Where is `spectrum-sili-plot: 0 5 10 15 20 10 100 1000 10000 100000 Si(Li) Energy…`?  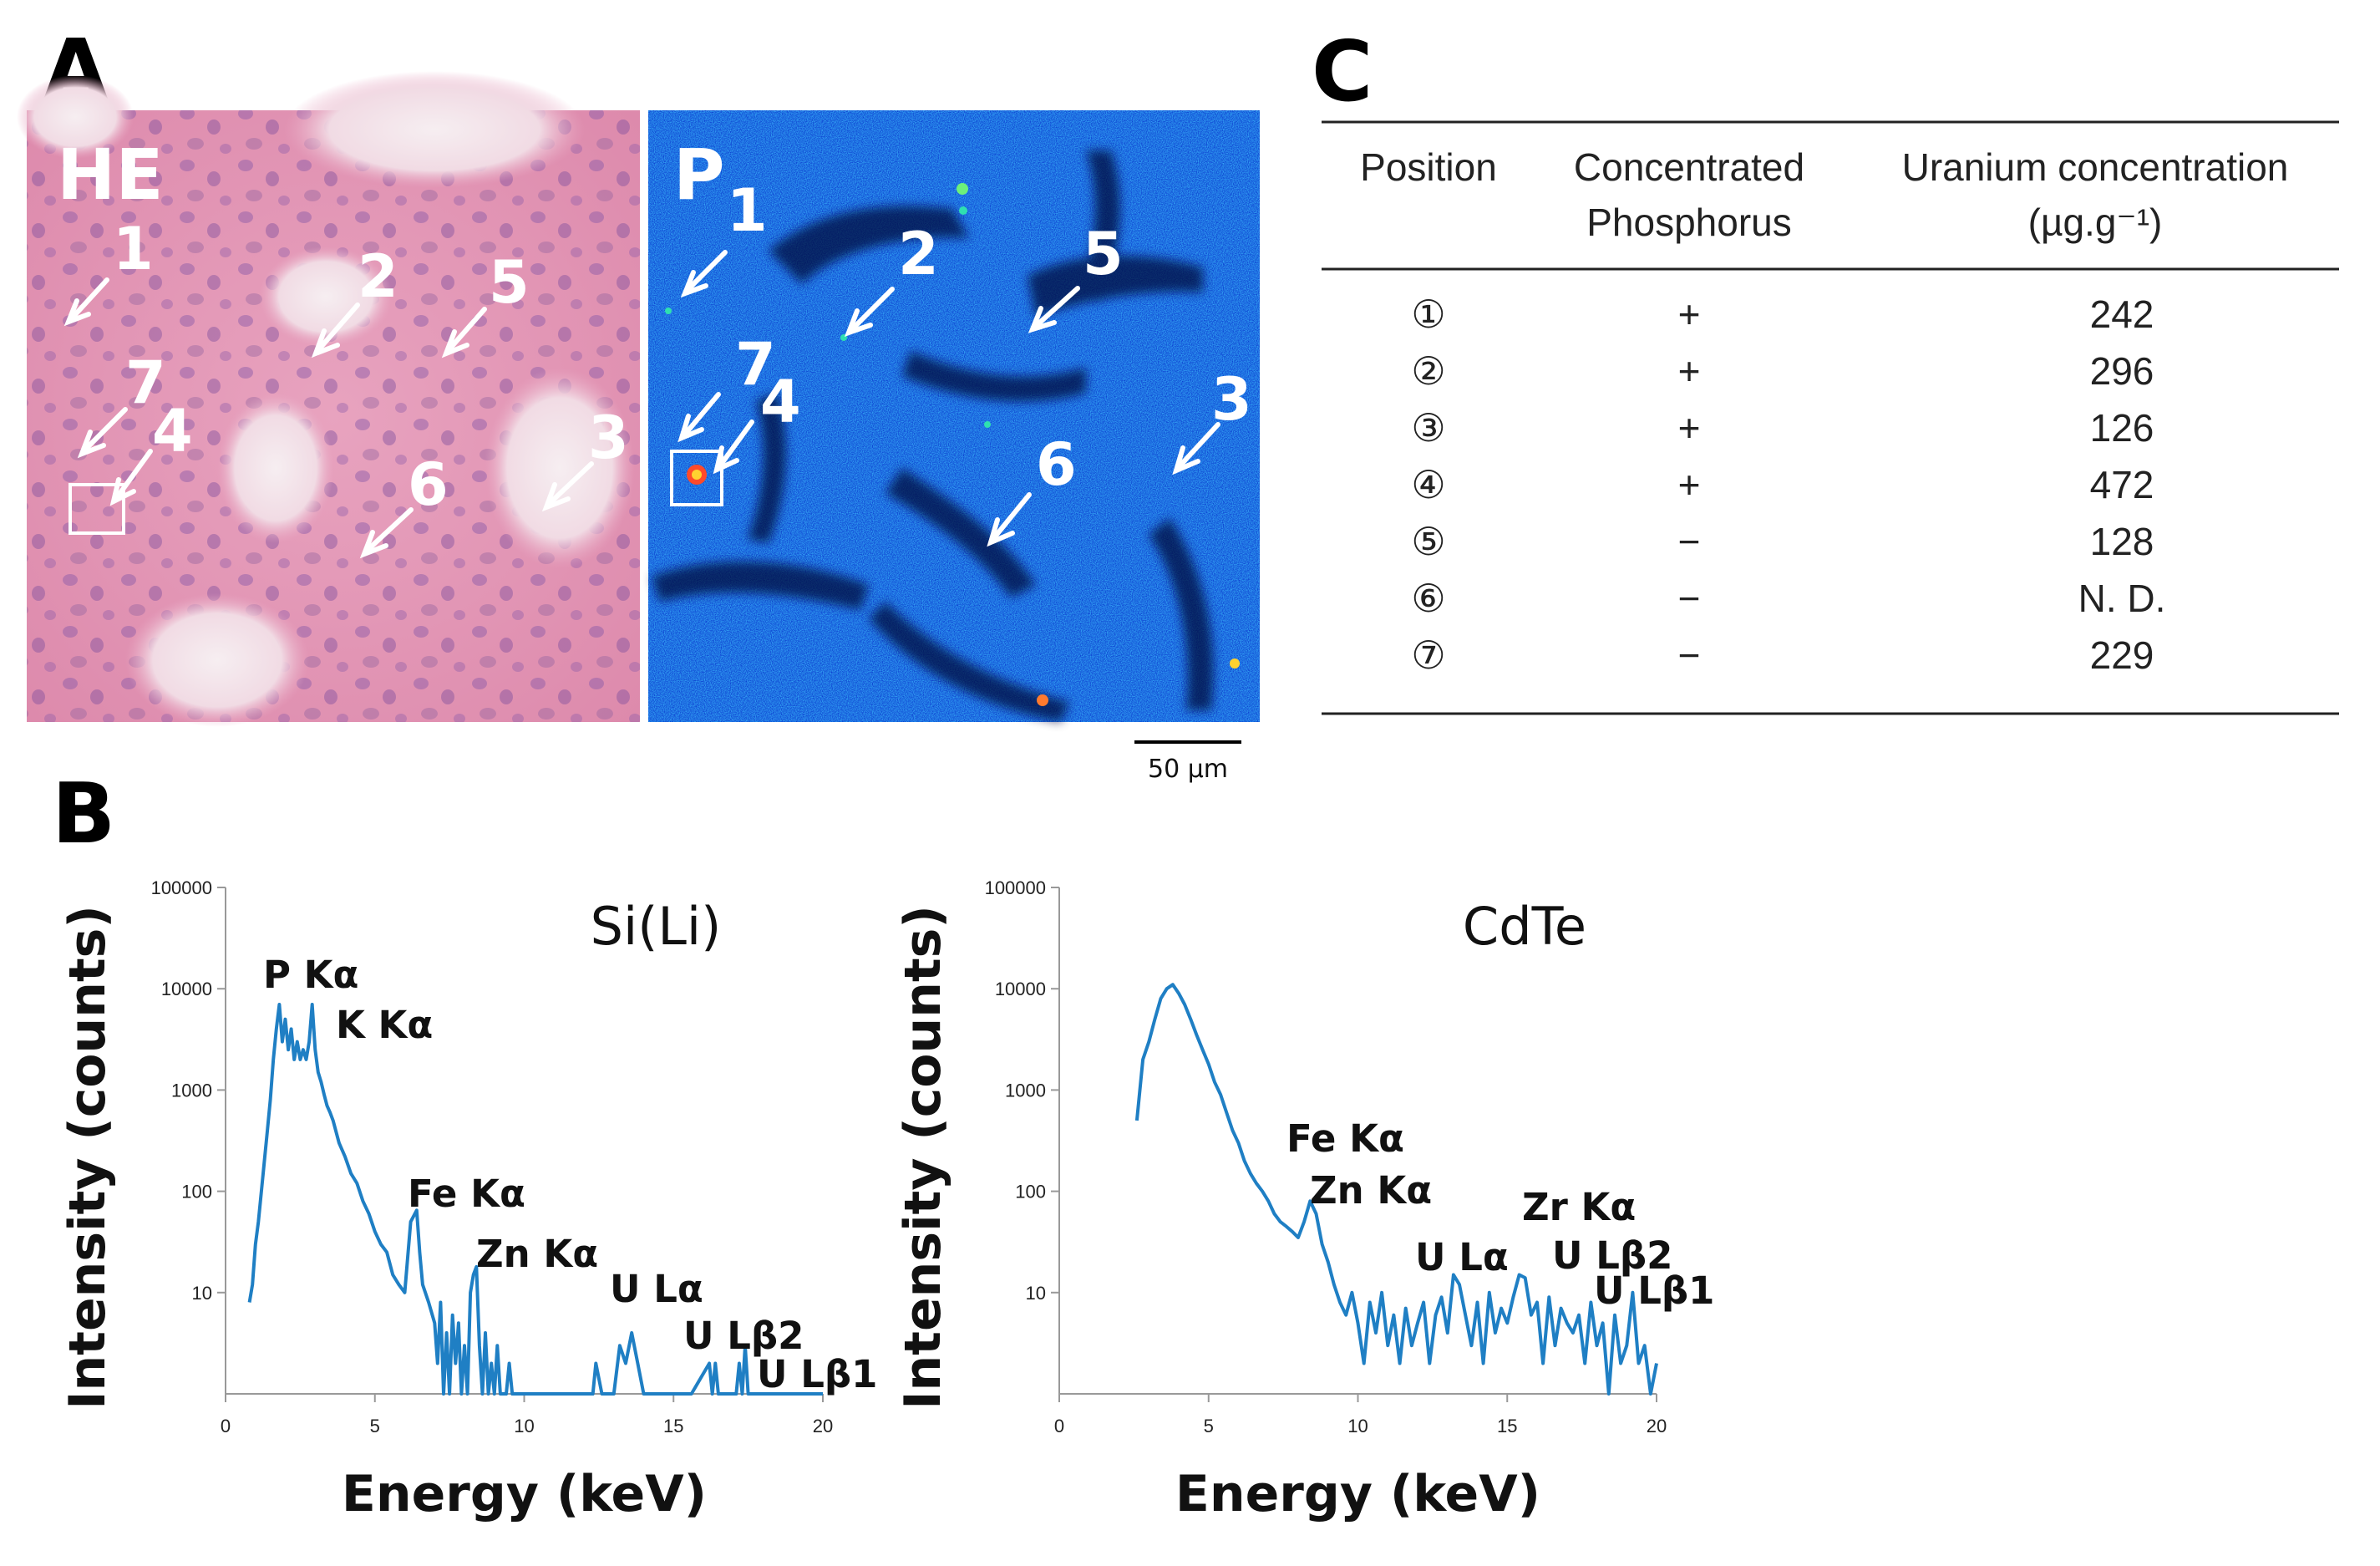
spectrum-sili-plot: 0 5 10 15 20 10 100 1000 10000 100000 Si(Li) Energy… is located at coordinates (467, 1200).